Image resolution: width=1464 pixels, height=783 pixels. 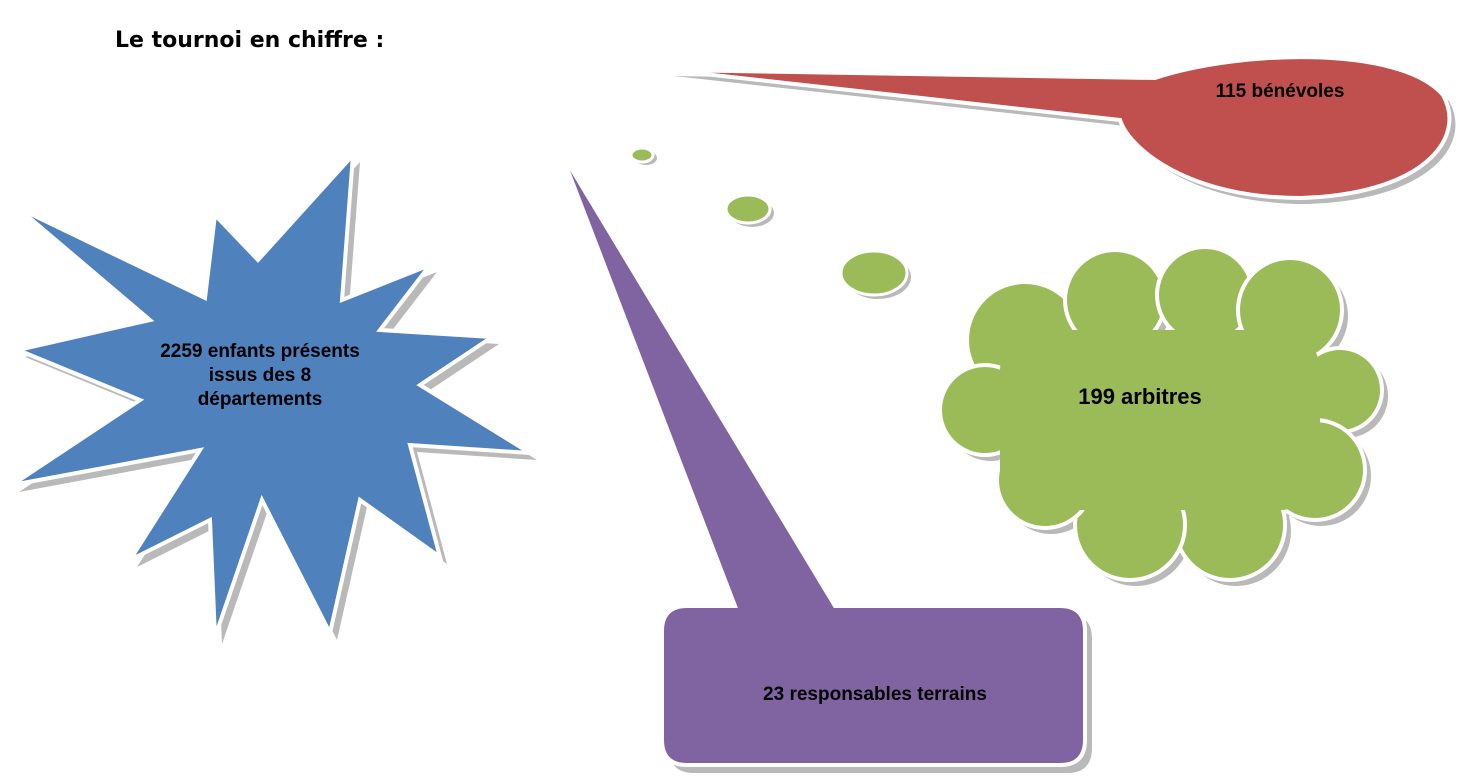 I want to click on arbitres-label: 199 arbitres, so click(x=1140, y=396).